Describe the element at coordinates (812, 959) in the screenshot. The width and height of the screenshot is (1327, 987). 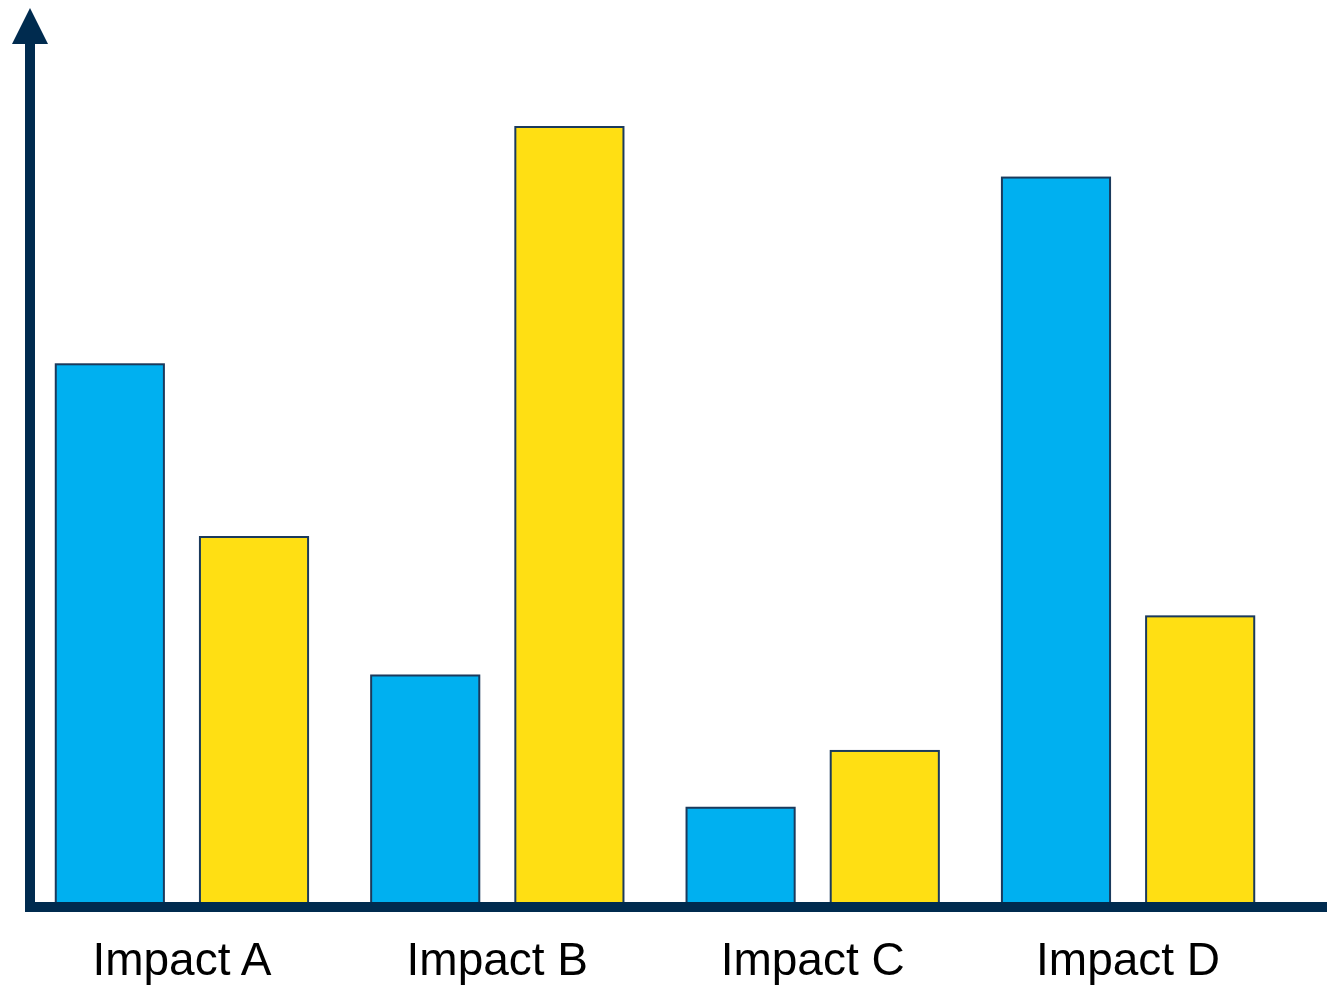
I see `x-tick-label: Impact C` at that location.